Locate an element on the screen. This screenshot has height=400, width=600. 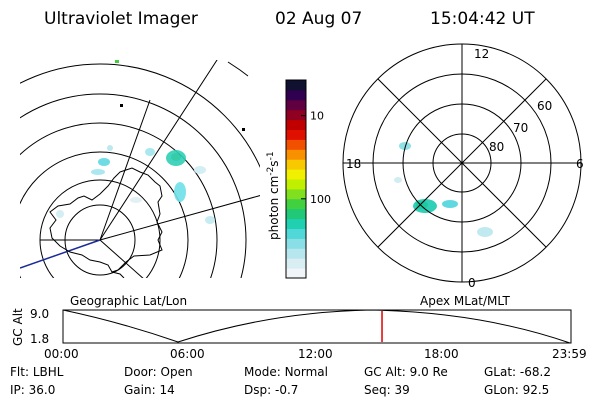
status-gain: Gain: 14 is located at coordinates (149, 390).